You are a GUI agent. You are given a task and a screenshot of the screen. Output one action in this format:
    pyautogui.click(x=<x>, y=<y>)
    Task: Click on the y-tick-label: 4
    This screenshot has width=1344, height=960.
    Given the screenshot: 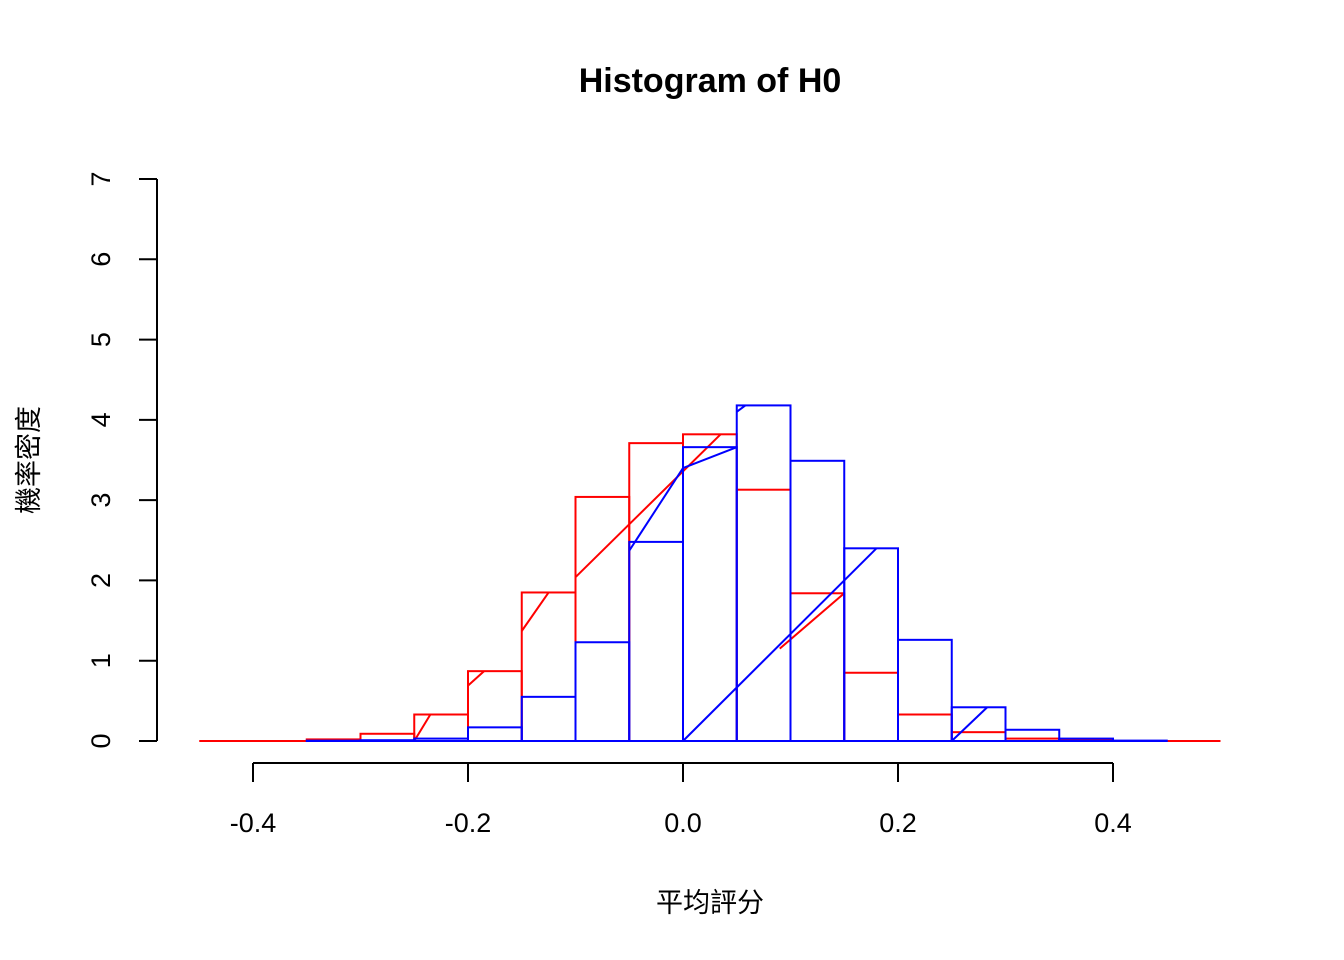 What is the action you would take?
    pyautogui.click(x=101, y=419)
    